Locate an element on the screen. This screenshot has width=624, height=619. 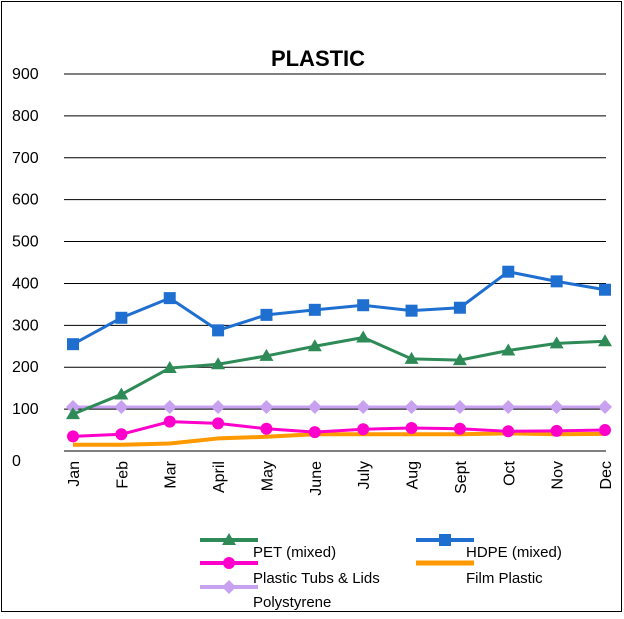
y-tick-label: 900 is located at coordinates (25, 74).